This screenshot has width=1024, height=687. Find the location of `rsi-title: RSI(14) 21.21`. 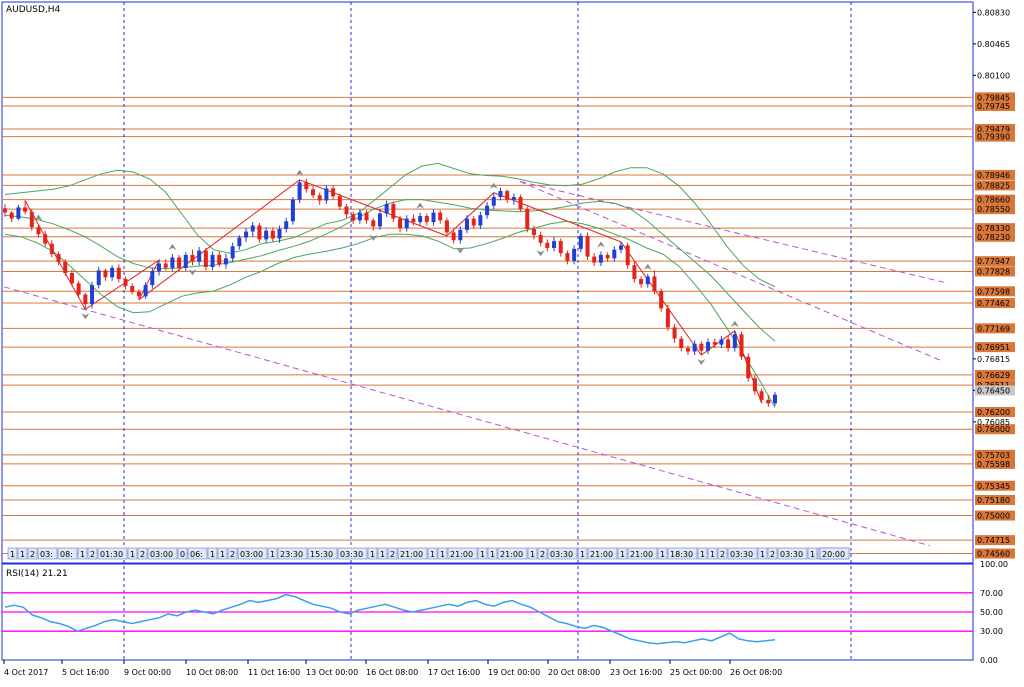

rsi-title: RSI(14) 21.21 is located at coordinates (37, 574).